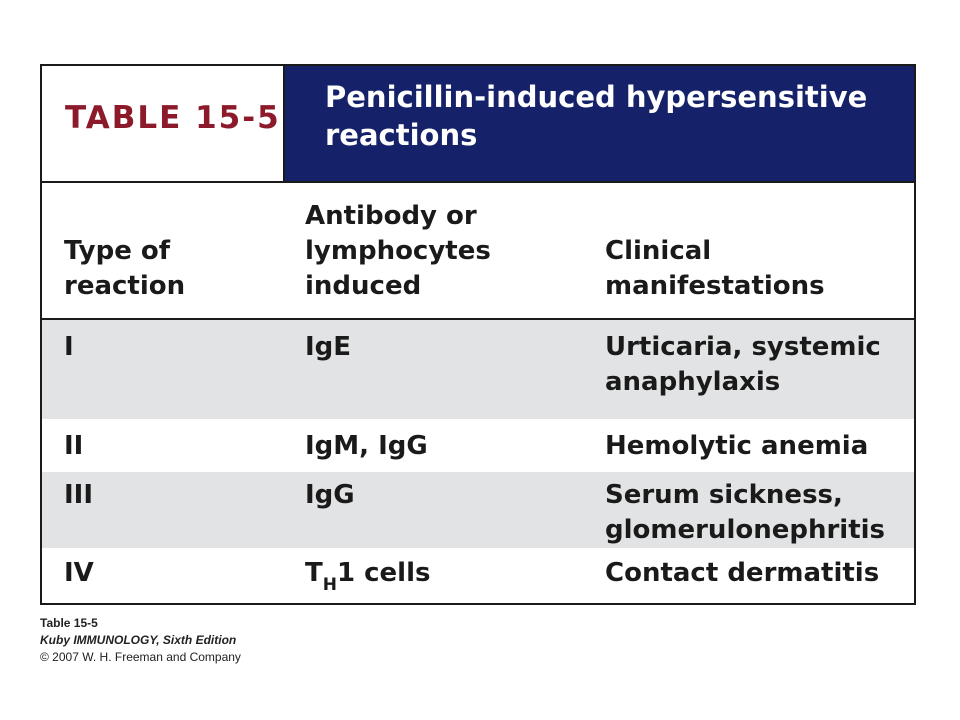 Image resolution: width=960 pixels, height=720 pixels. Describe the element at coordinates (330, 495) in the screenshot. I see `cell-antibody: IgG` at that location.